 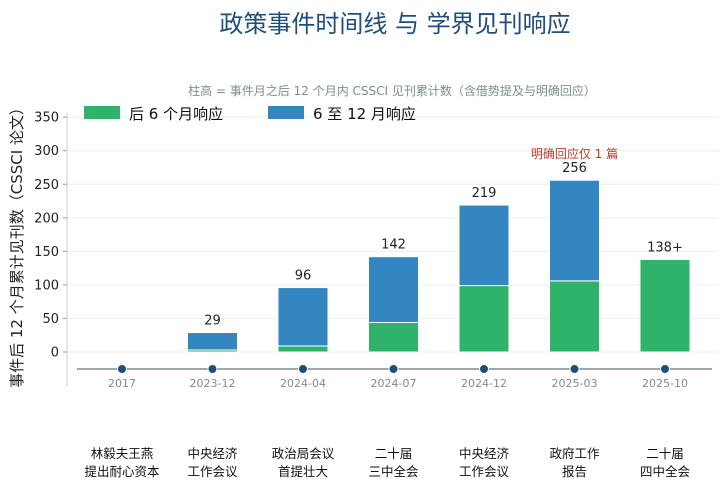 What do you see at coordinates (665, 383) in the screenshot?
I see `date-label: 2025-10` at bounding box center [665, 383].